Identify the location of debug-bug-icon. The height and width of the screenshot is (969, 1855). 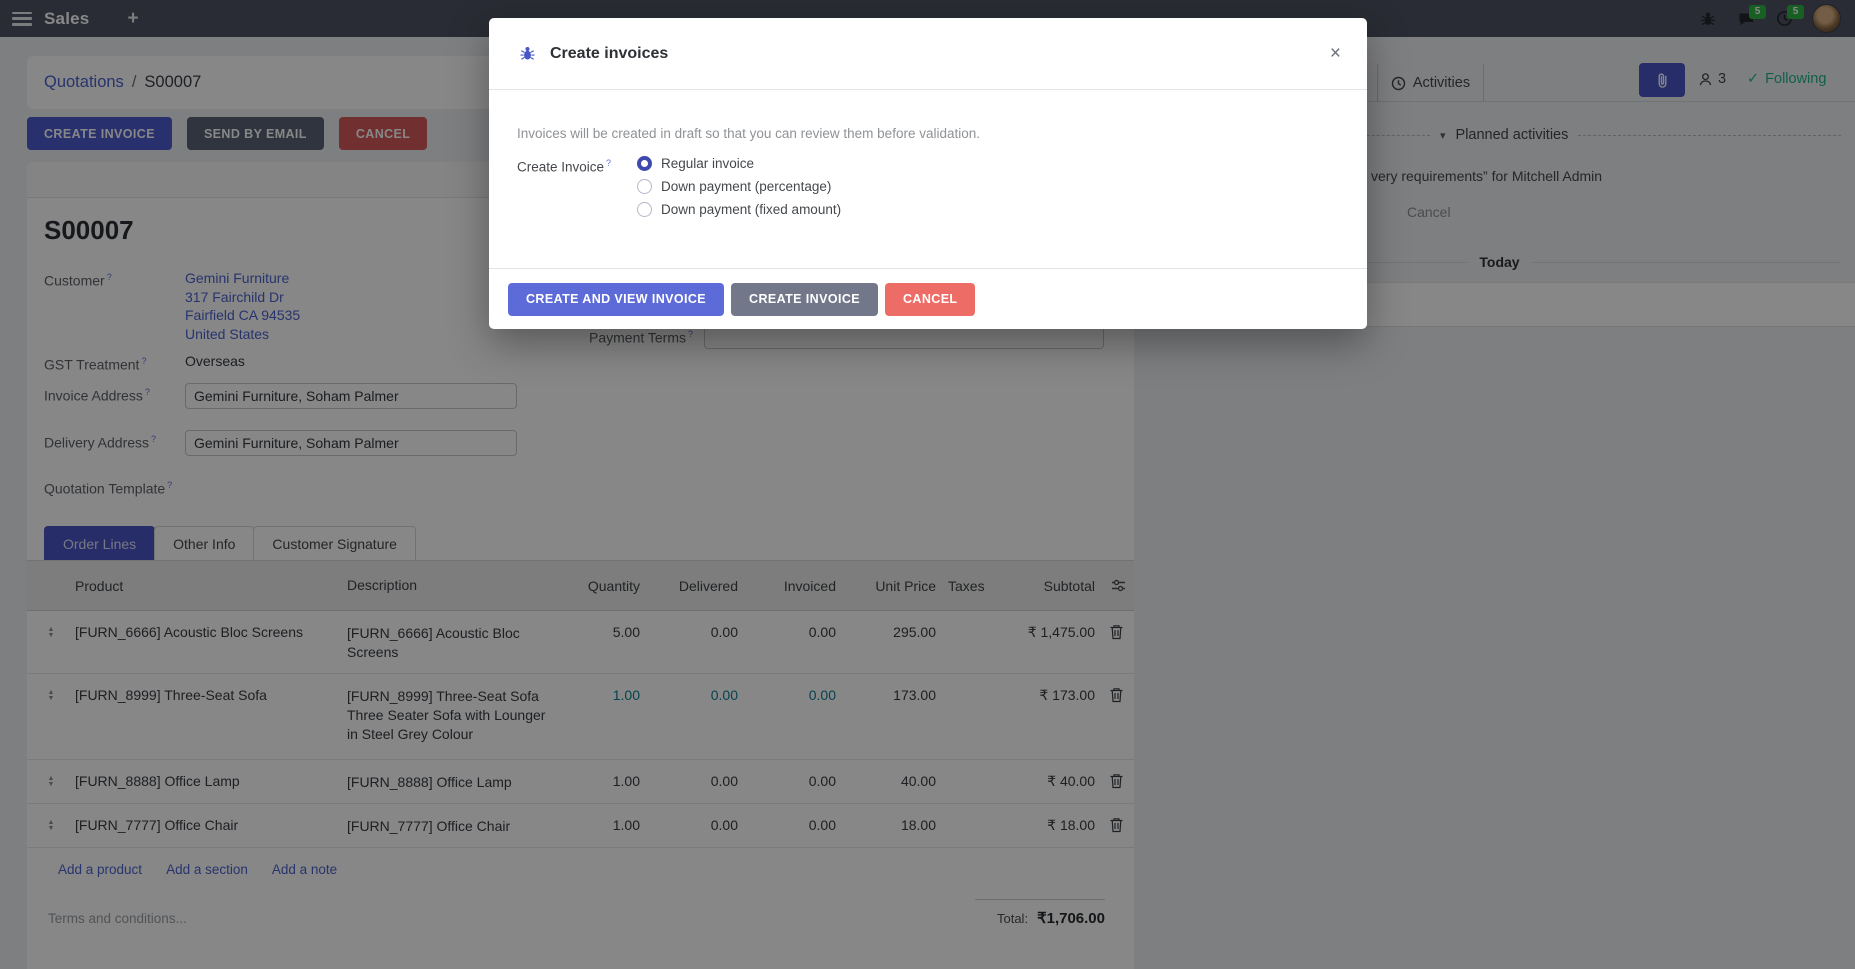
(1708, 19).